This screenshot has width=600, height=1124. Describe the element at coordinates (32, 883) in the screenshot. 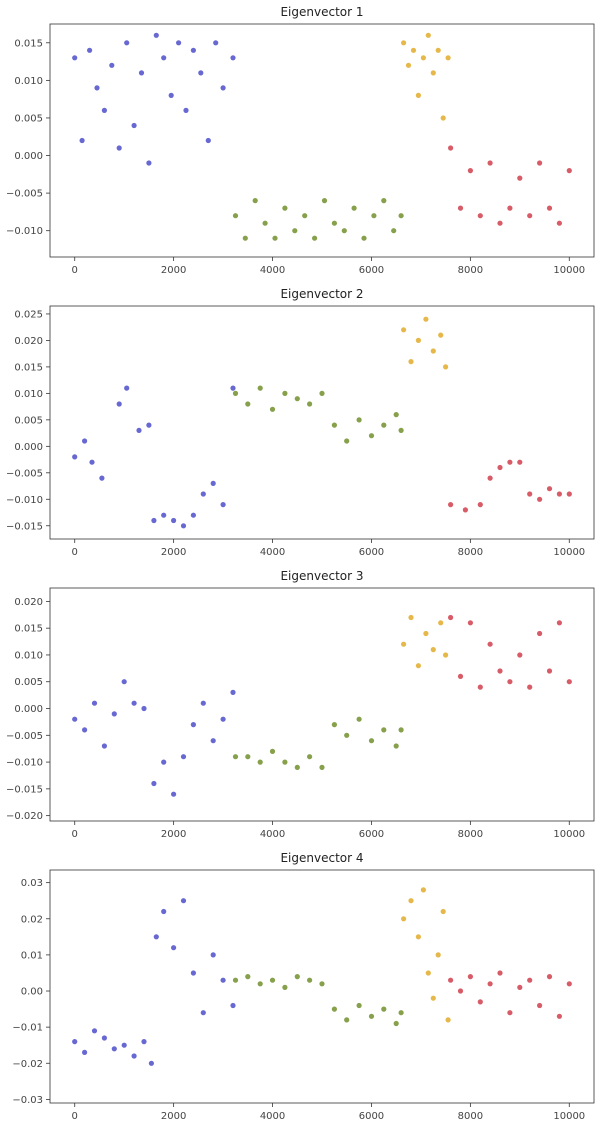

I see `y-tick-label: 0.03` at that location.